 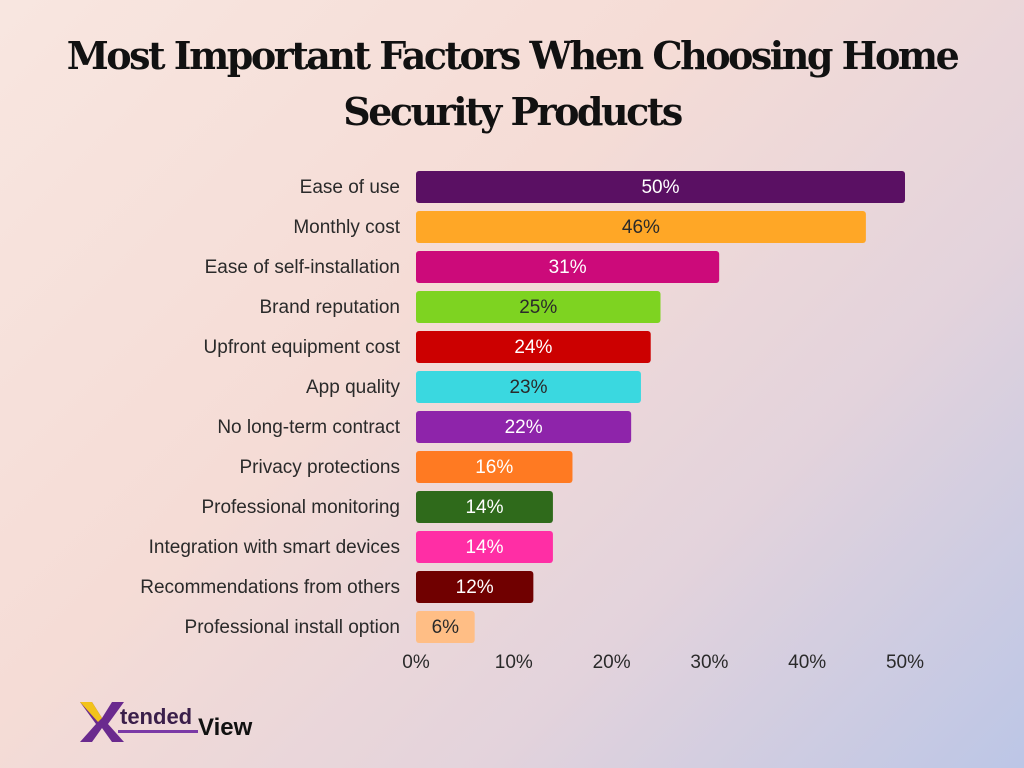 What do you see at coordinates (302, 347) in the screenshot?
I see `category-label: Upfront equipment cost` at bounding box center [302, 347].